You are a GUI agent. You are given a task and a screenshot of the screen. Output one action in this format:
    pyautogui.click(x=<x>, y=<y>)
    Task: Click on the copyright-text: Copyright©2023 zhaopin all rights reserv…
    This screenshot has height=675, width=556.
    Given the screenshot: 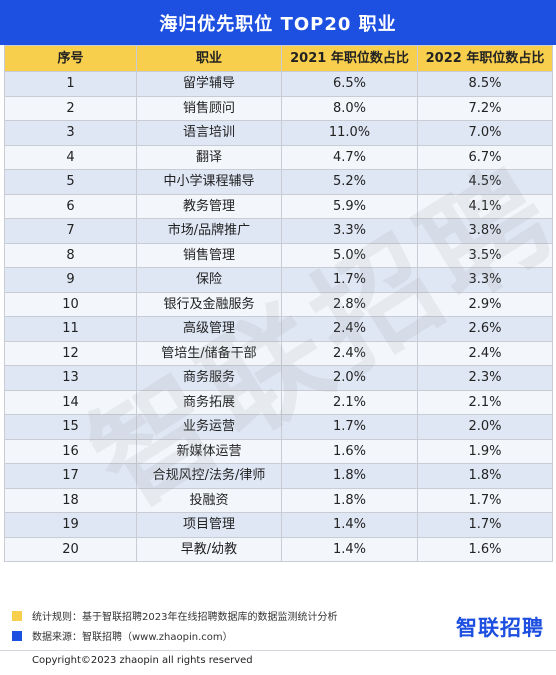 What is the action you would take?
    pyautogui.click(x=142, y=660)
    